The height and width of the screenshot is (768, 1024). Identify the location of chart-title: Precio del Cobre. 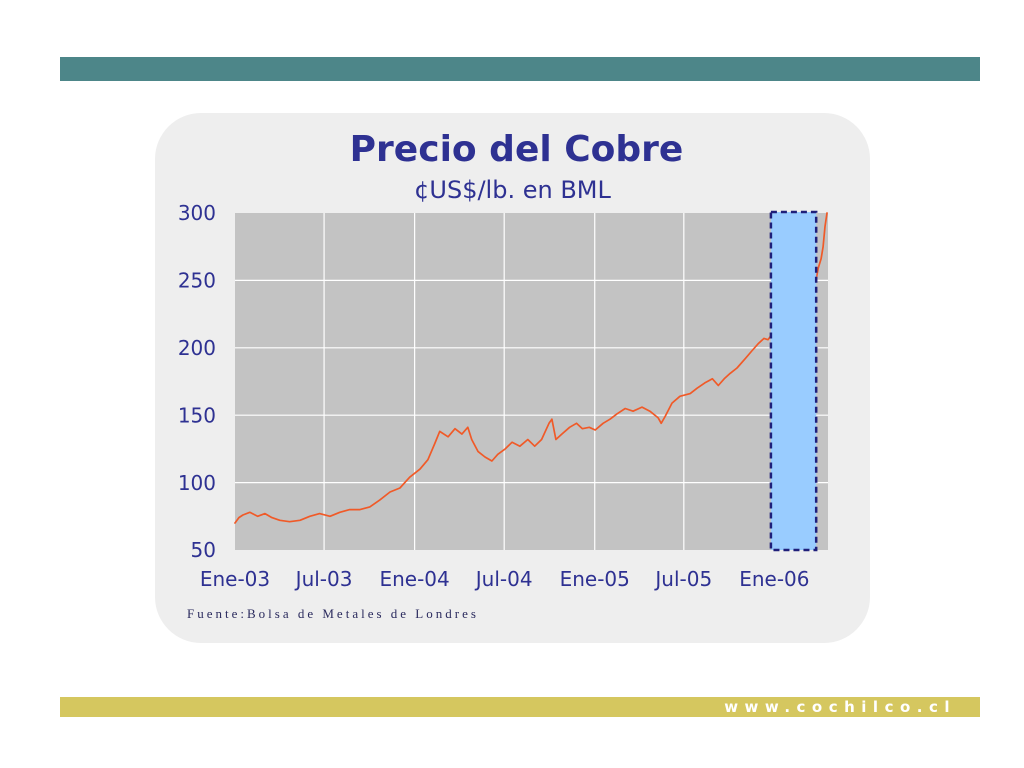
(516, 149).